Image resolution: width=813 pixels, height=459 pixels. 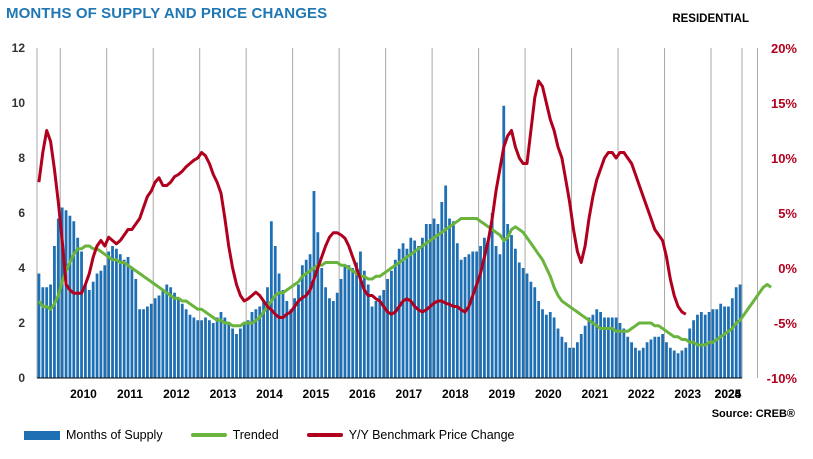 What do you see at coordinates (362, 394) in the screenshot?
I see `x-tick: 2016` at bounding box center [362, 394].